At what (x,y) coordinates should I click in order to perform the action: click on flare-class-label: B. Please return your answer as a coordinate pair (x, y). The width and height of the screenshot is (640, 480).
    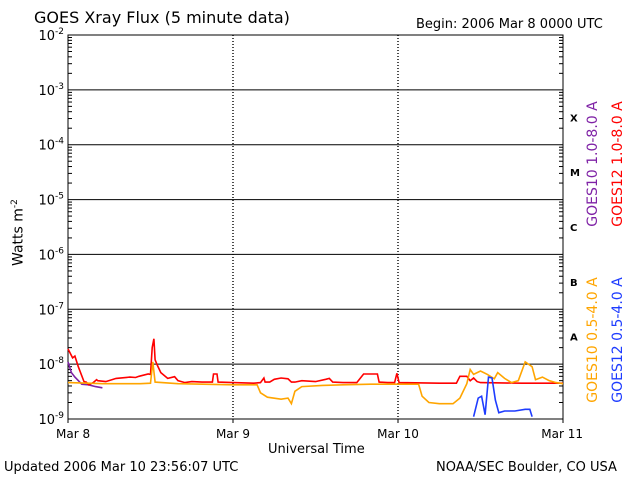
    Looking at the image, I should click on (574, 283).